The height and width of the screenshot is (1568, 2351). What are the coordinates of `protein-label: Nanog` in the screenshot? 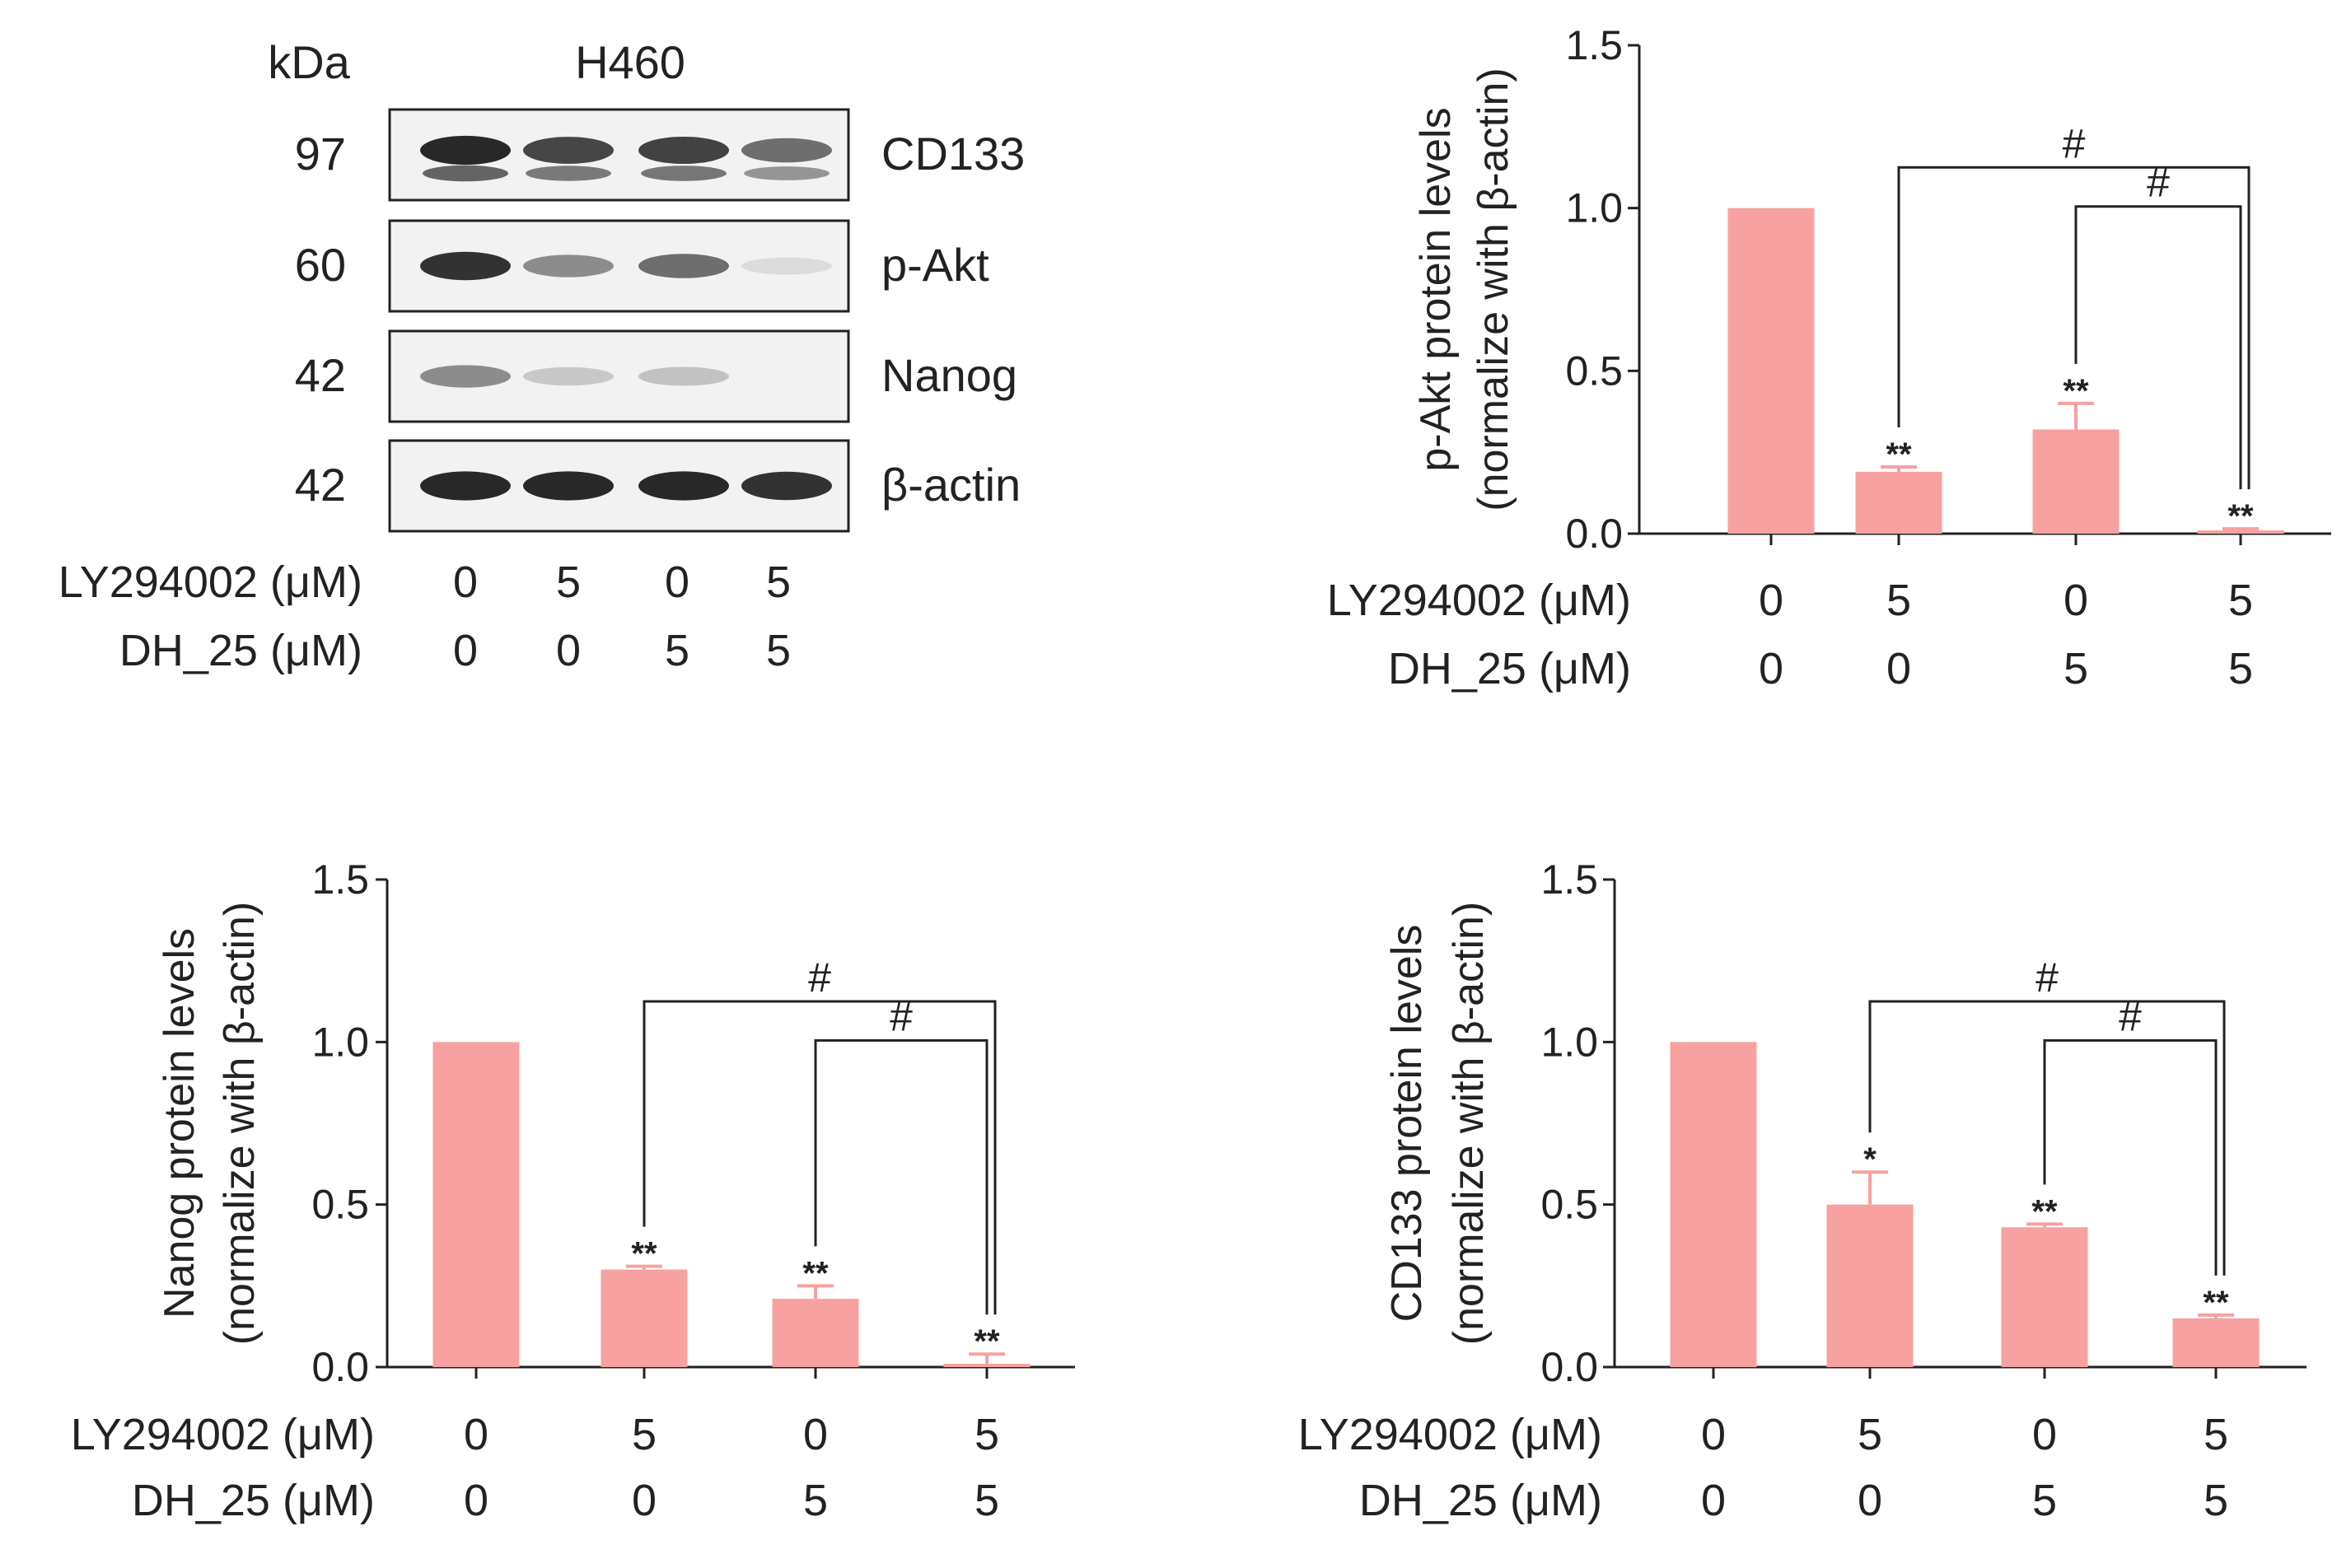 It's located at (949, 375).